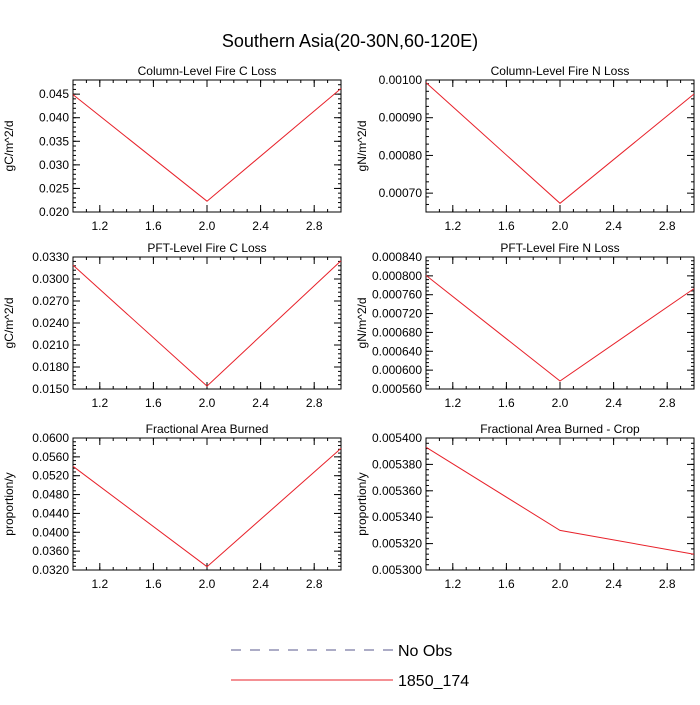  What do you see at coordinates (401, 118) in the screenshot?
I see `y-tick-label: 0.00090` at bounding box center [401, 118].